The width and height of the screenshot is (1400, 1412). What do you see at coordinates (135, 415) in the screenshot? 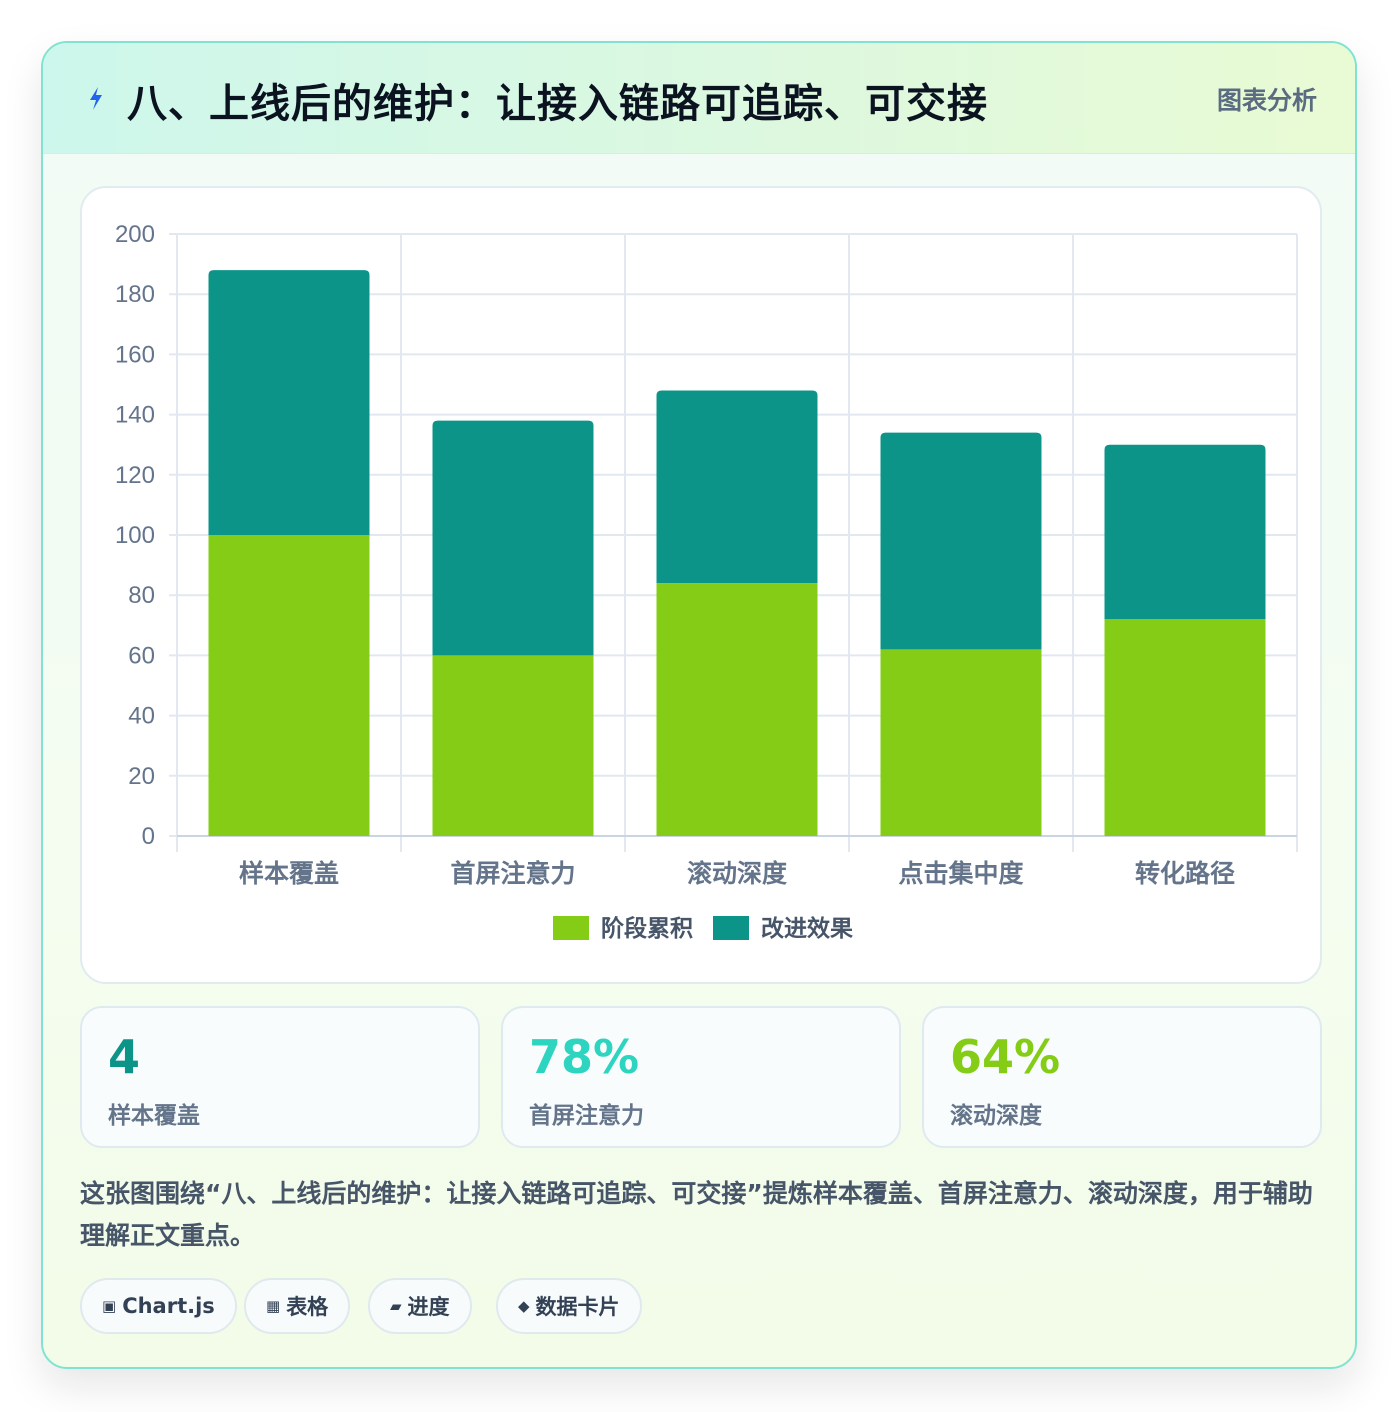
I see `y-tick-label: 140` at bounding box center [135, 415].